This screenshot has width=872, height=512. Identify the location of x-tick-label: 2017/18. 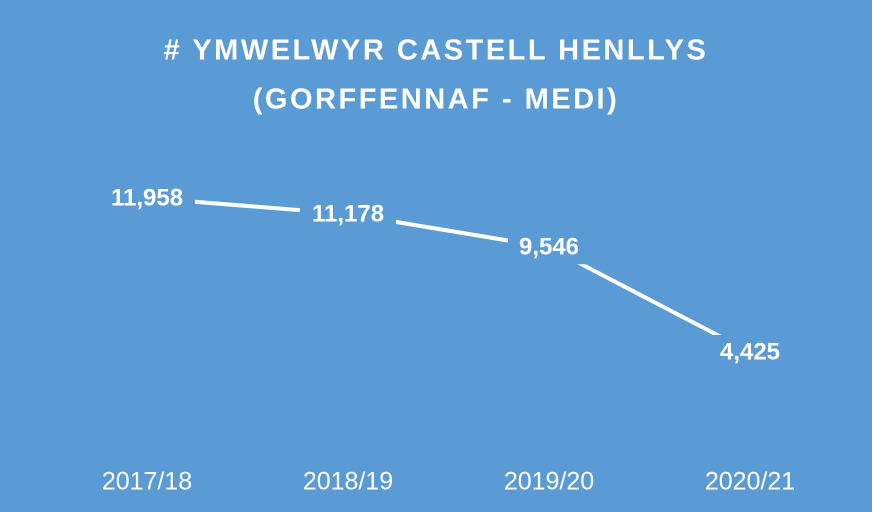
(147, 482).